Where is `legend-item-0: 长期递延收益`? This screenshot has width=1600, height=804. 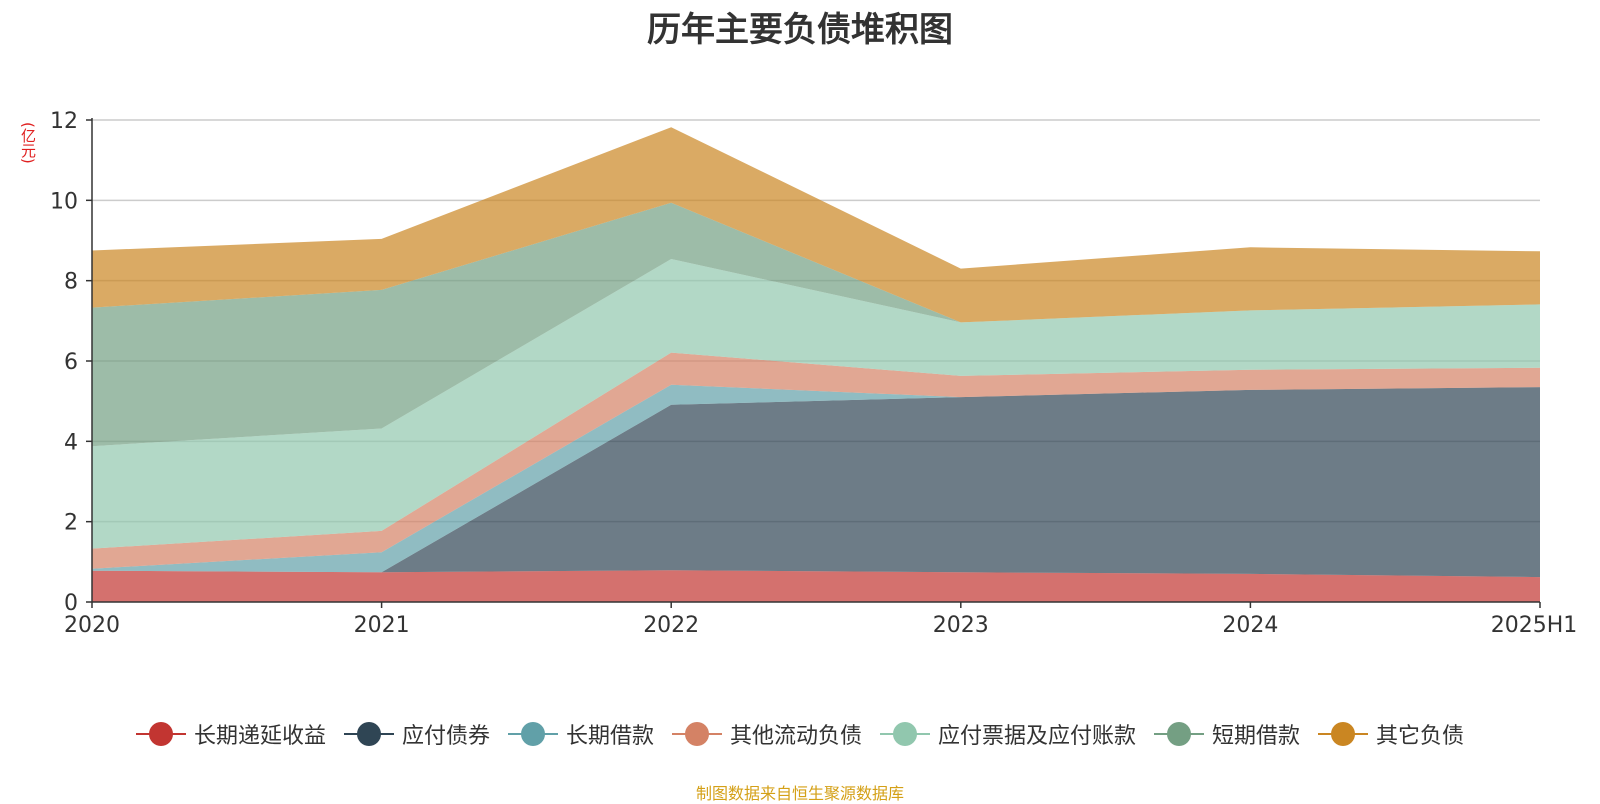
legend-item-0: 长期递延收益 is located at coordinates (230, 734).